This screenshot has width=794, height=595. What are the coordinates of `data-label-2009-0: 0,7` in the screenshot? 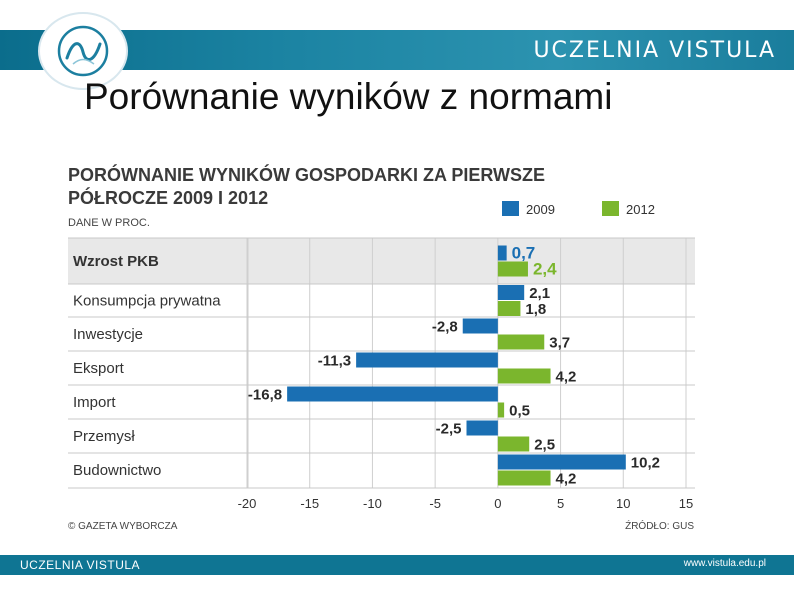 It's located at (524, 253).